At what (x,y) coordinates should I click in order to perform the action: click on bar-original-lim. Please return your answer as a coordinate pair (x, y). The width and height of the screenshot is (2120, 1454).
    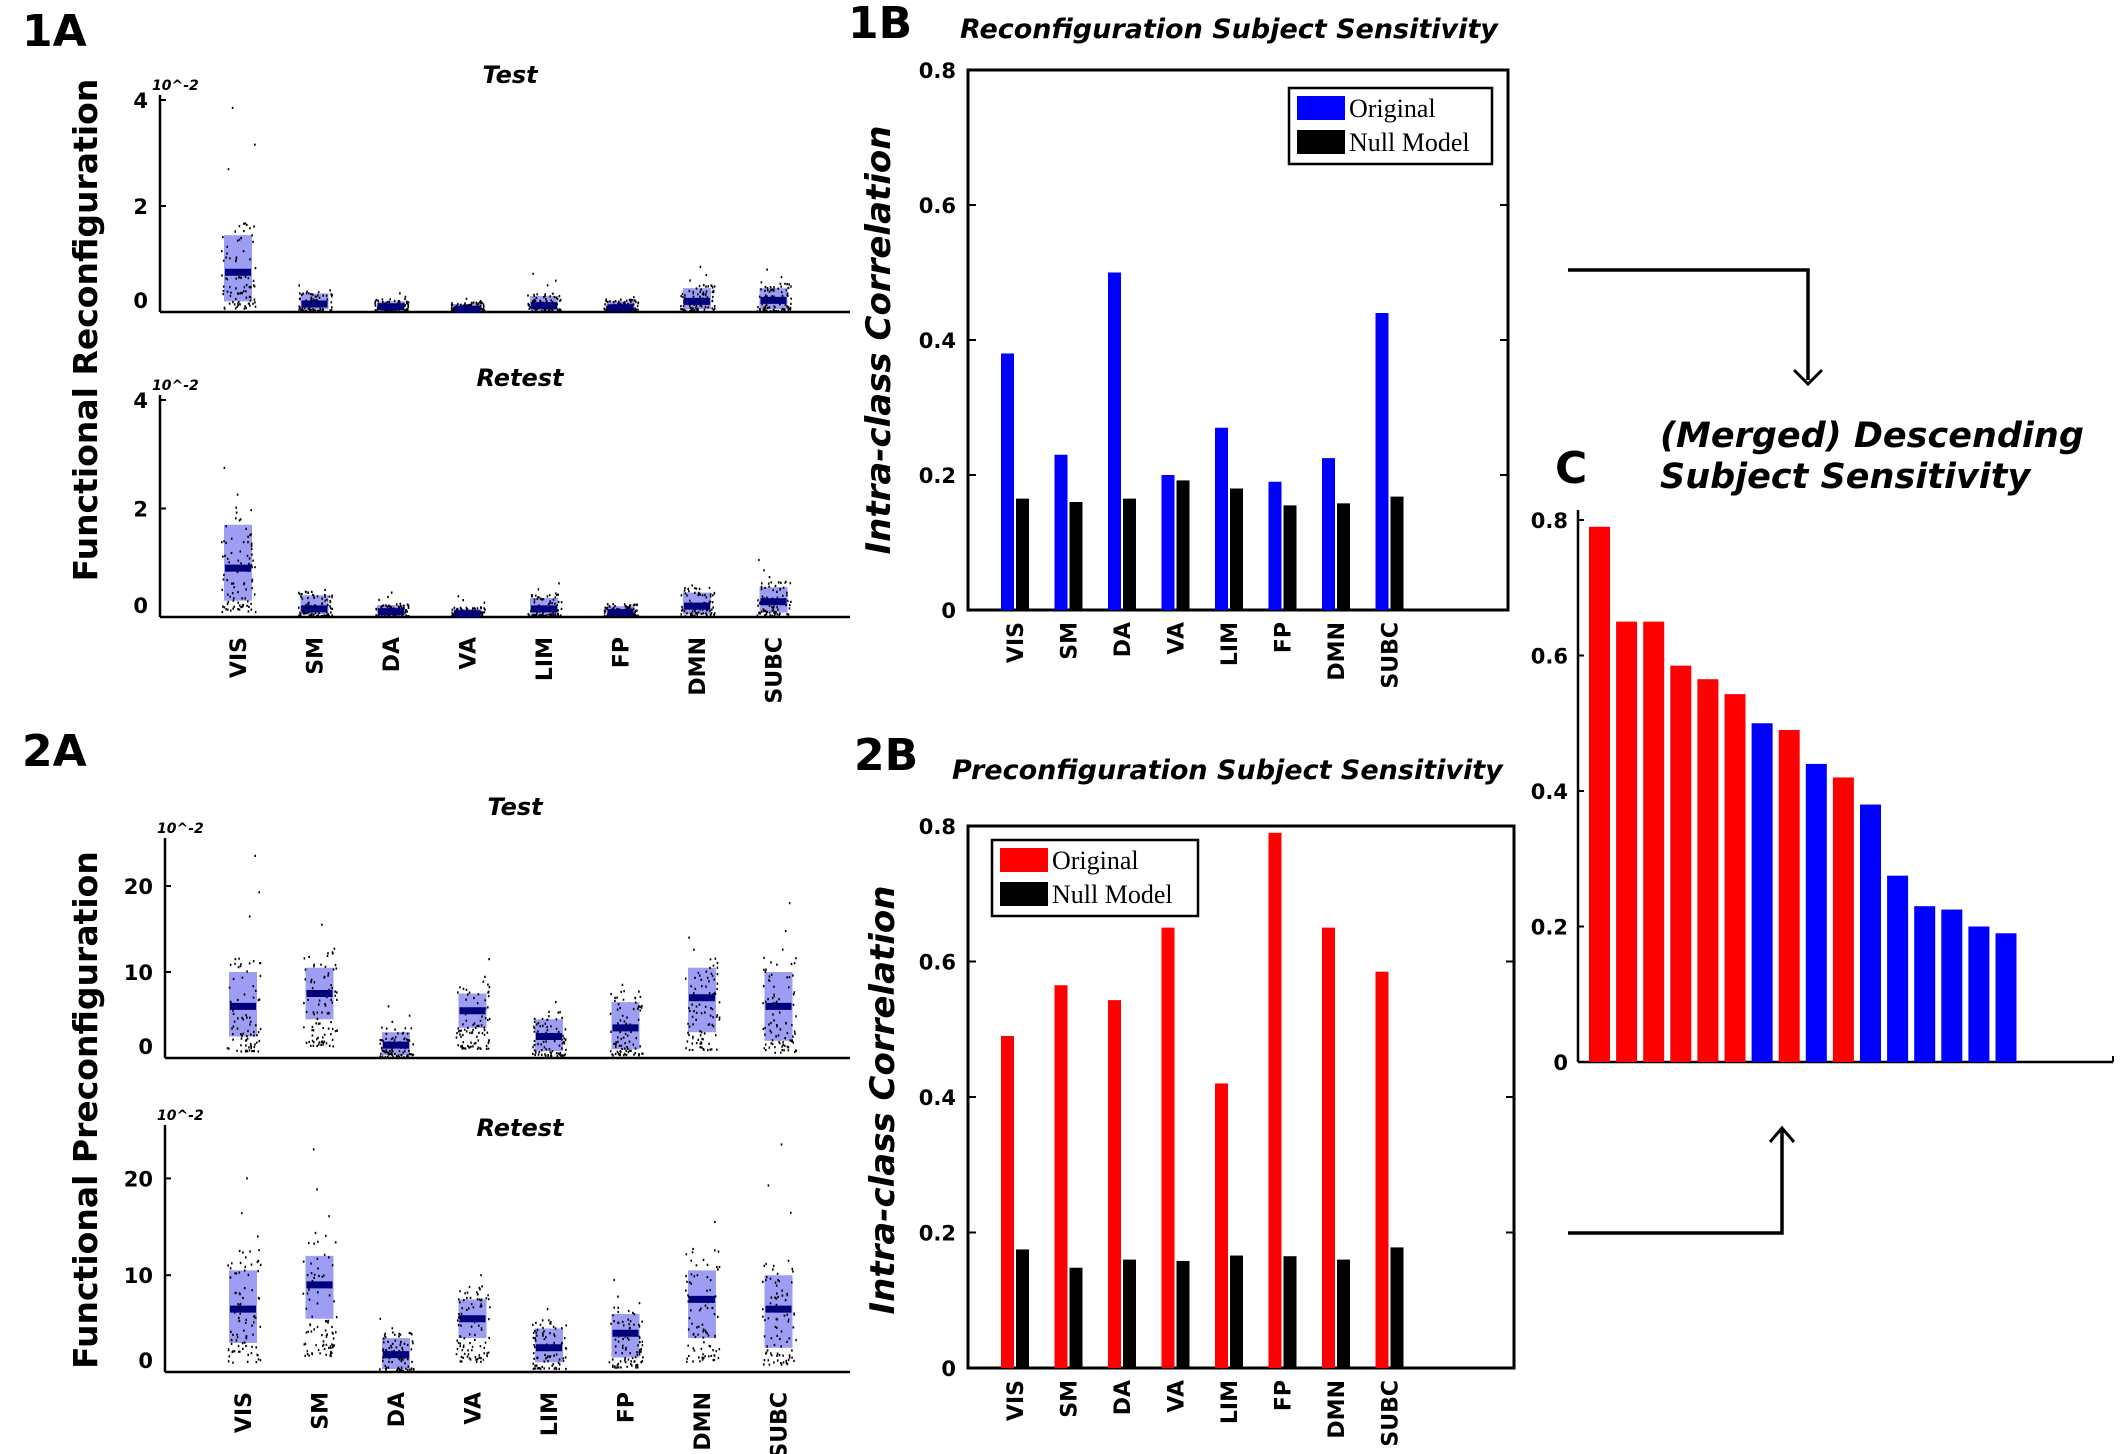
    Looking at the image, I should click on (1221, 1225).